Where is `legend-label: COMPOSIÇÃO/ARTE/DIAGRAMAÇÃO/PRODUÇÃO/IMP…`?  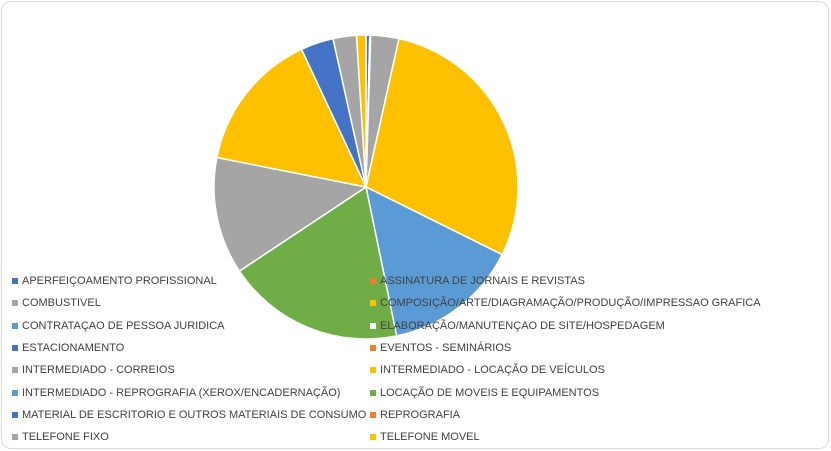
legend-label: COMPOSIÇÃO/ARTE/DIAGRAMAÇÃO/PRODUÇÃO/IMP… is located at coordinates (570, 303).